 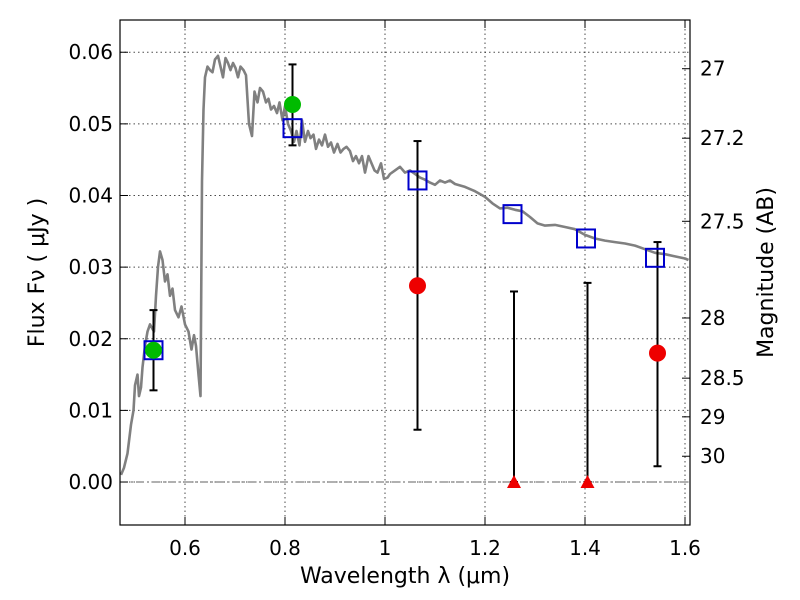 I want to click on y2-tick-label: 30, so click(x=712, y=456).